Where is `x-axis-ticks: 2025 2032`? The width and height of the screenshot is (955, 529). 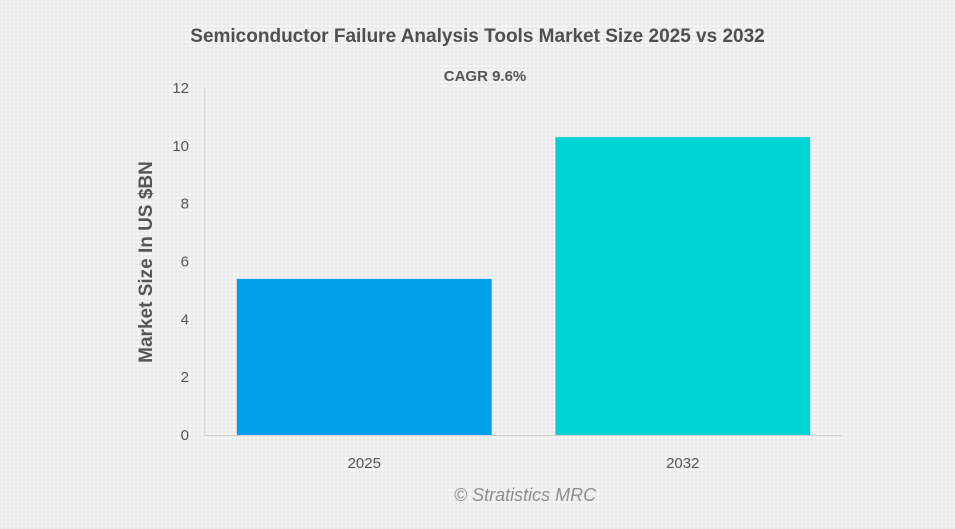
x-axis-ticks: 2025 2032 is located at coordinates (524, 463).